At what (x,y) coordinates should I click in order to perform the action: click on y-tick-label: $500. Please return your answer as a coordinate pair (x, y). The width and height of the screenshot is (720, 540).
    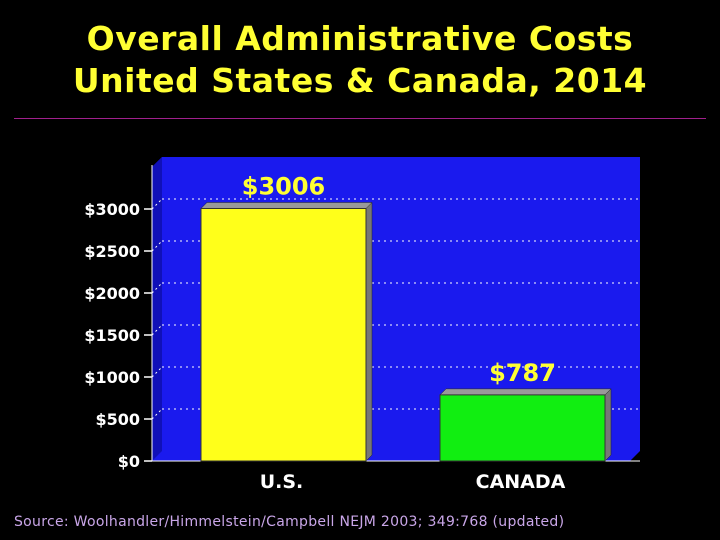
    Looking at the image, I should click on (117, 419).